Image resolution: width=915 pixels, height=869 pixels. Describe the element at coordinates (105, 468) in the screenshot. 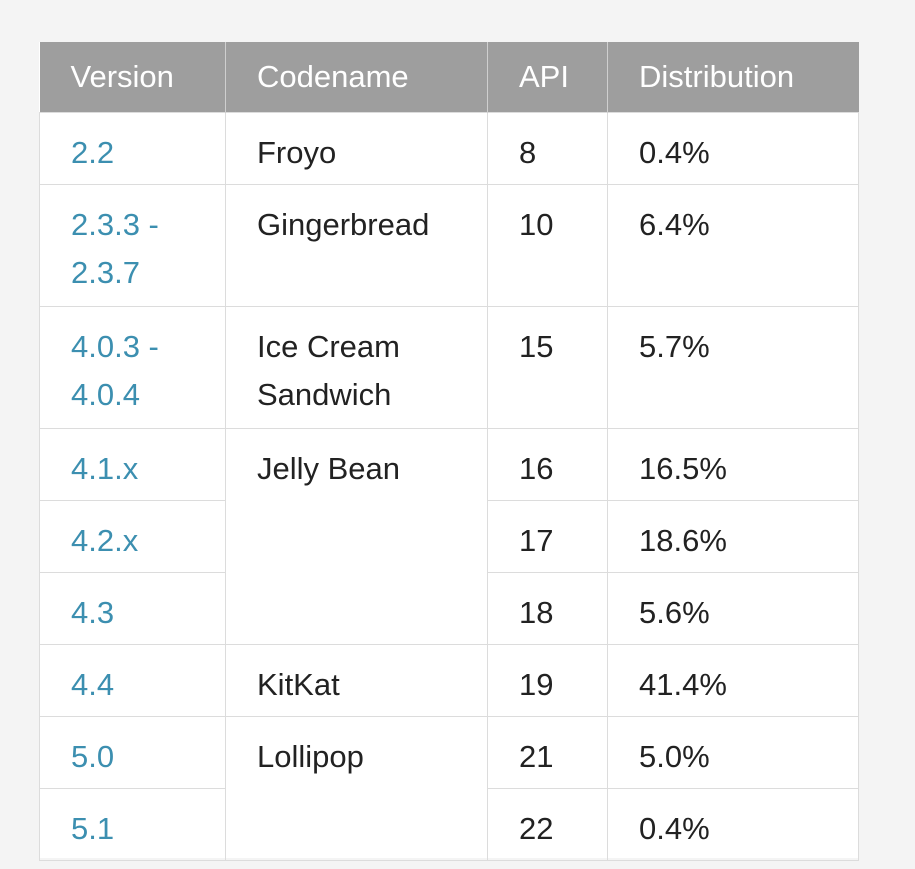

I see `version-link: 4.1.x` at that location.